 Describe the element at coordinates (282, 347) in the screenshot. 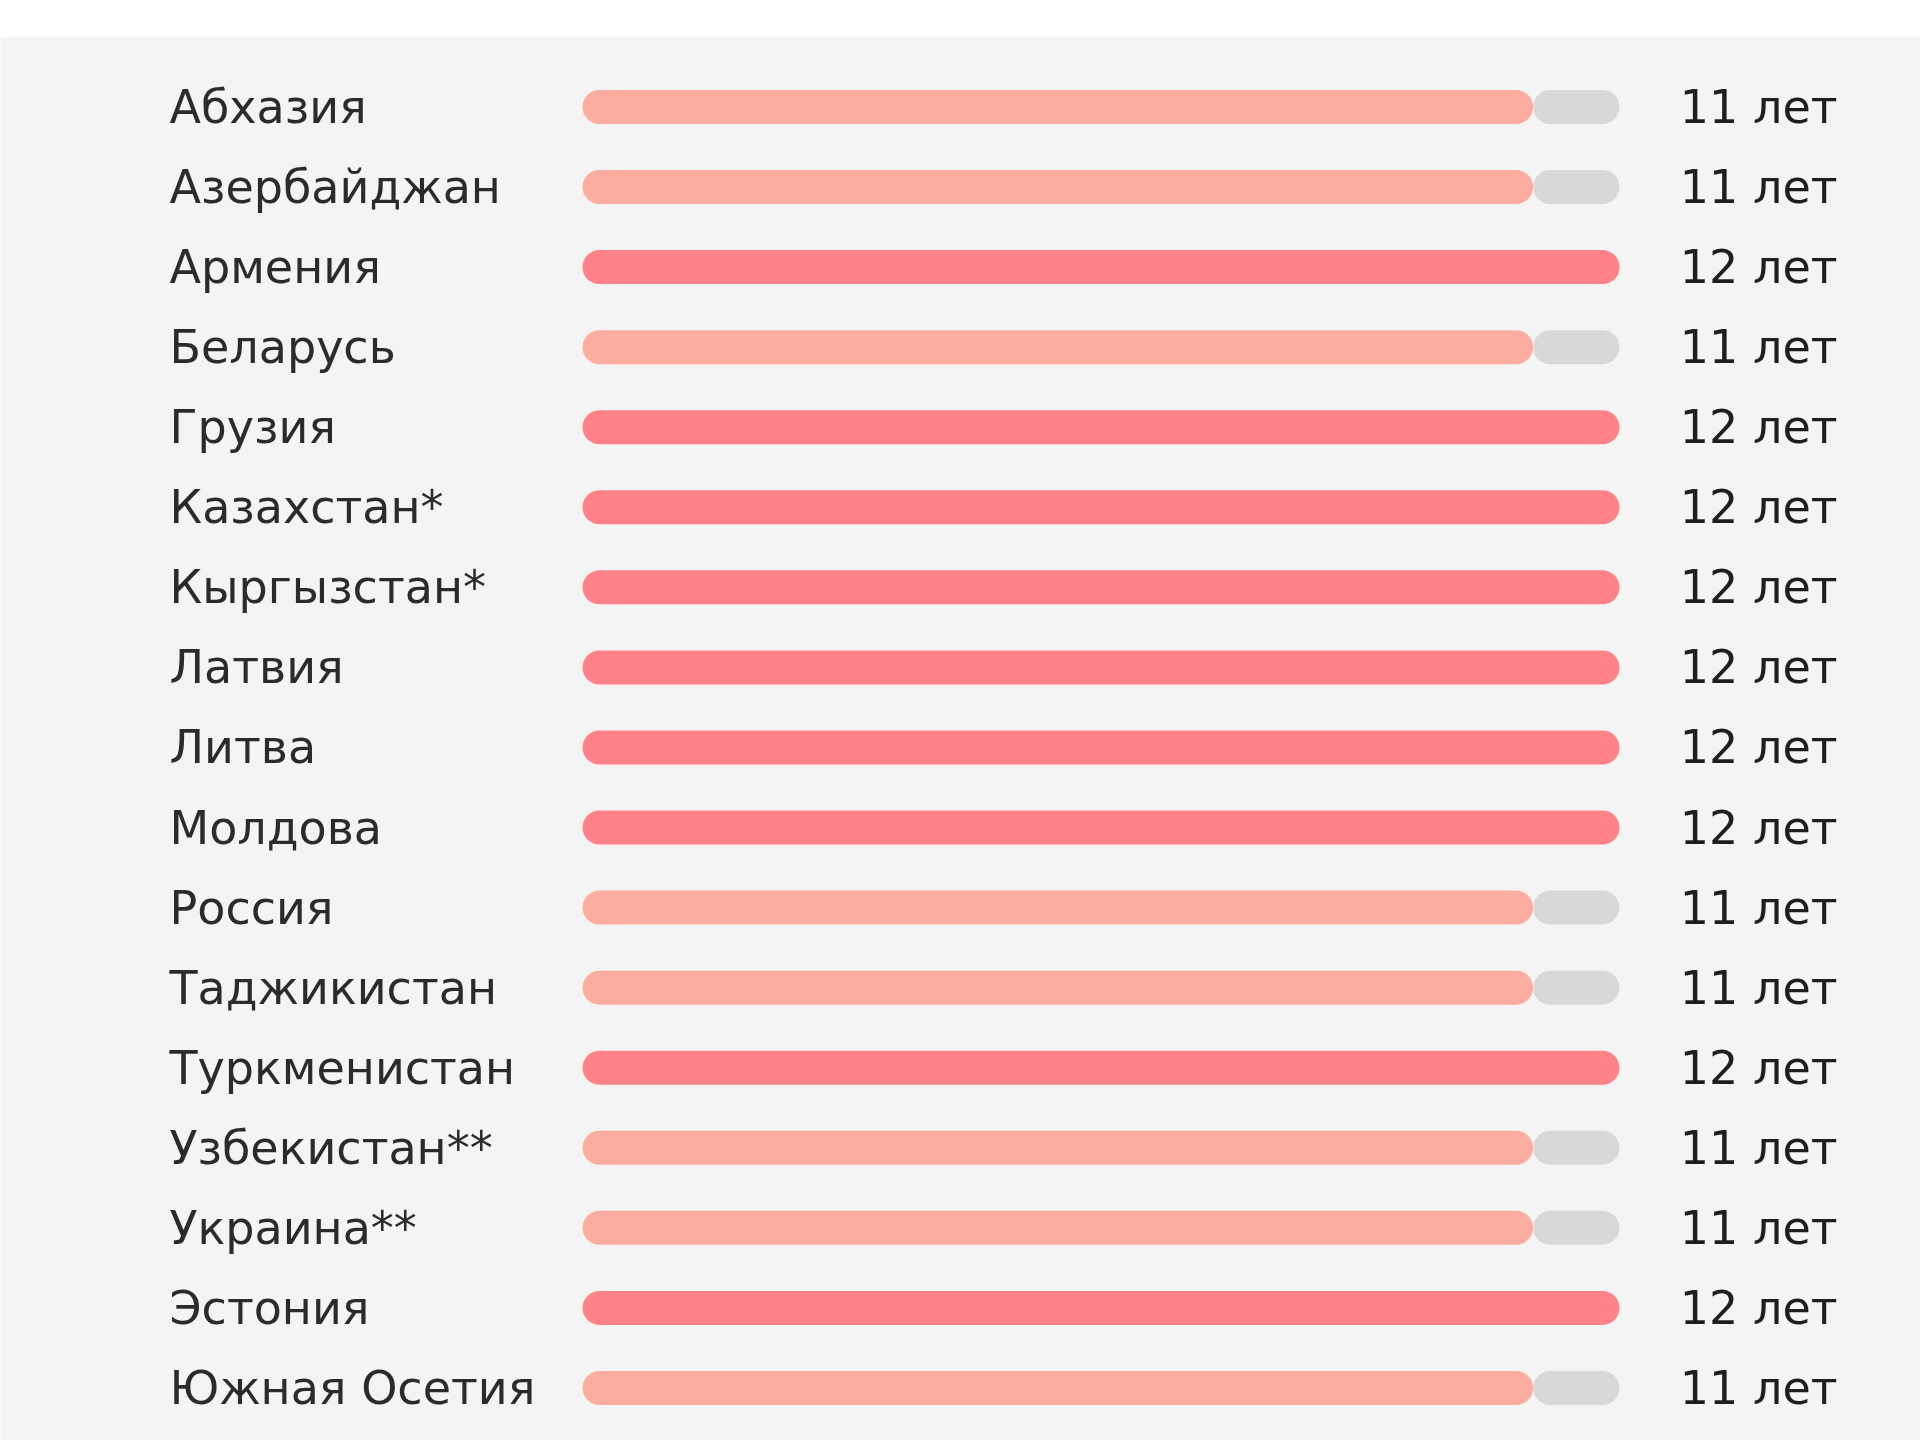

I see `y-tick-label: Беларусь` at that location.